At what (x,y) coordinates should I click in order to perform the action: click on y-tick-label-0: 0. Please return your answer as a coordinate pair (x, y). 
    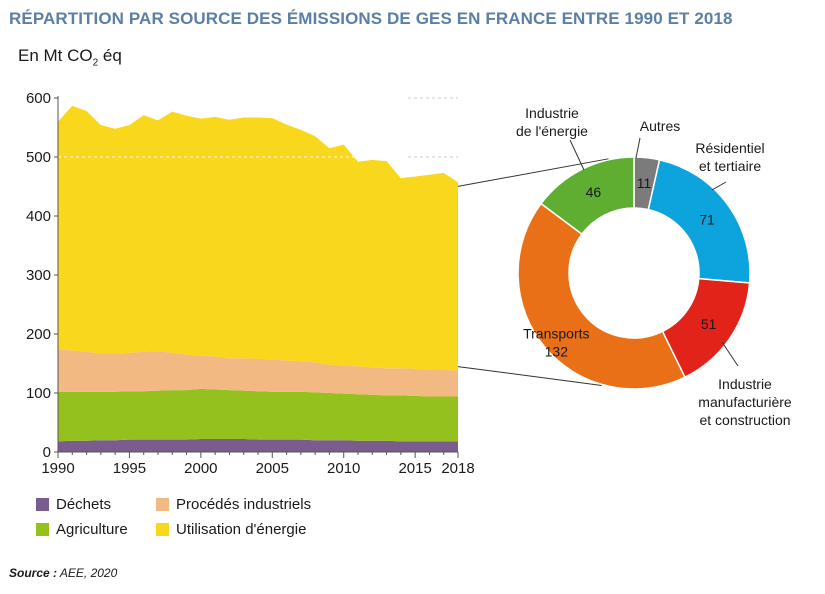
    Looking at the image, I should click on (47, 452).